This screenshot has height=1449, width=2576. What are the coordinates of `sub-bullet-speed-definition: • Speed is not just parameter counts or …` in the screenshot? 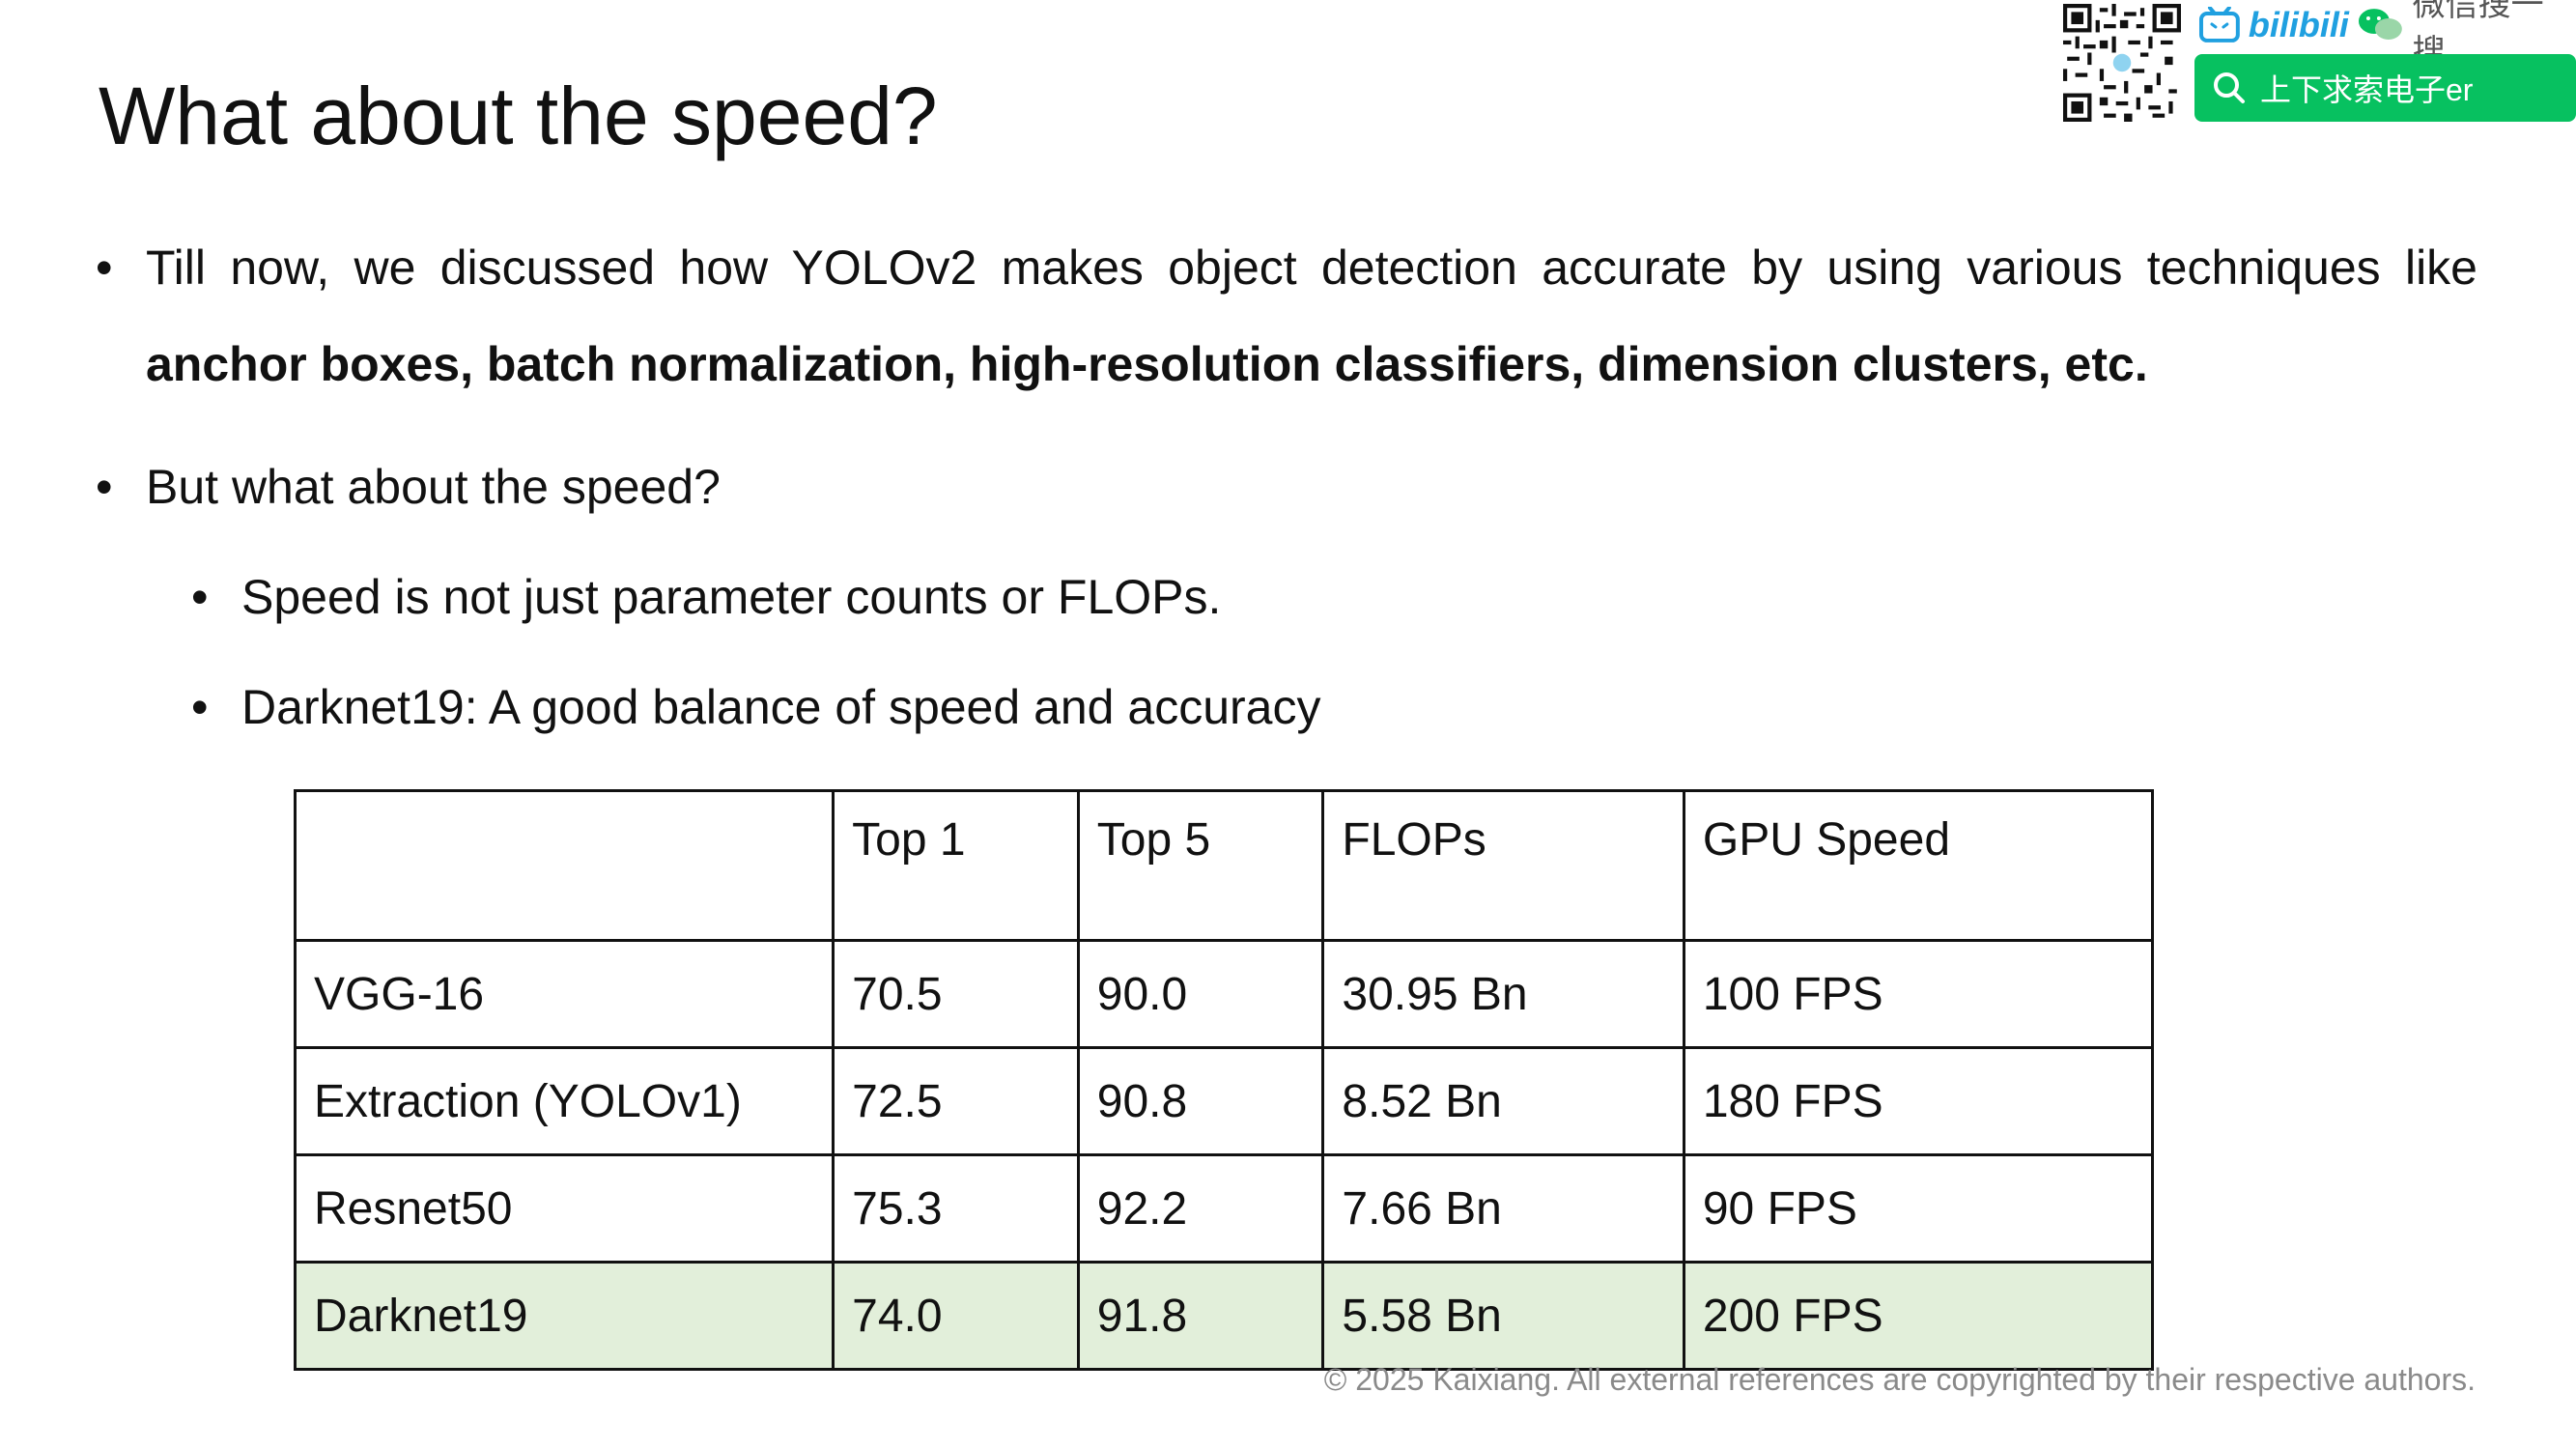 It's located at (706, 597).